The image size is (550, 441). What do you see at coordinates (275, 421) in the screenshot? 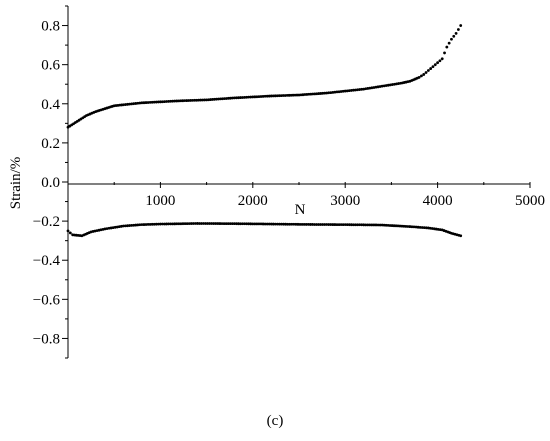
I see `figure-caption: (c)` at bounding box center [275, 421].